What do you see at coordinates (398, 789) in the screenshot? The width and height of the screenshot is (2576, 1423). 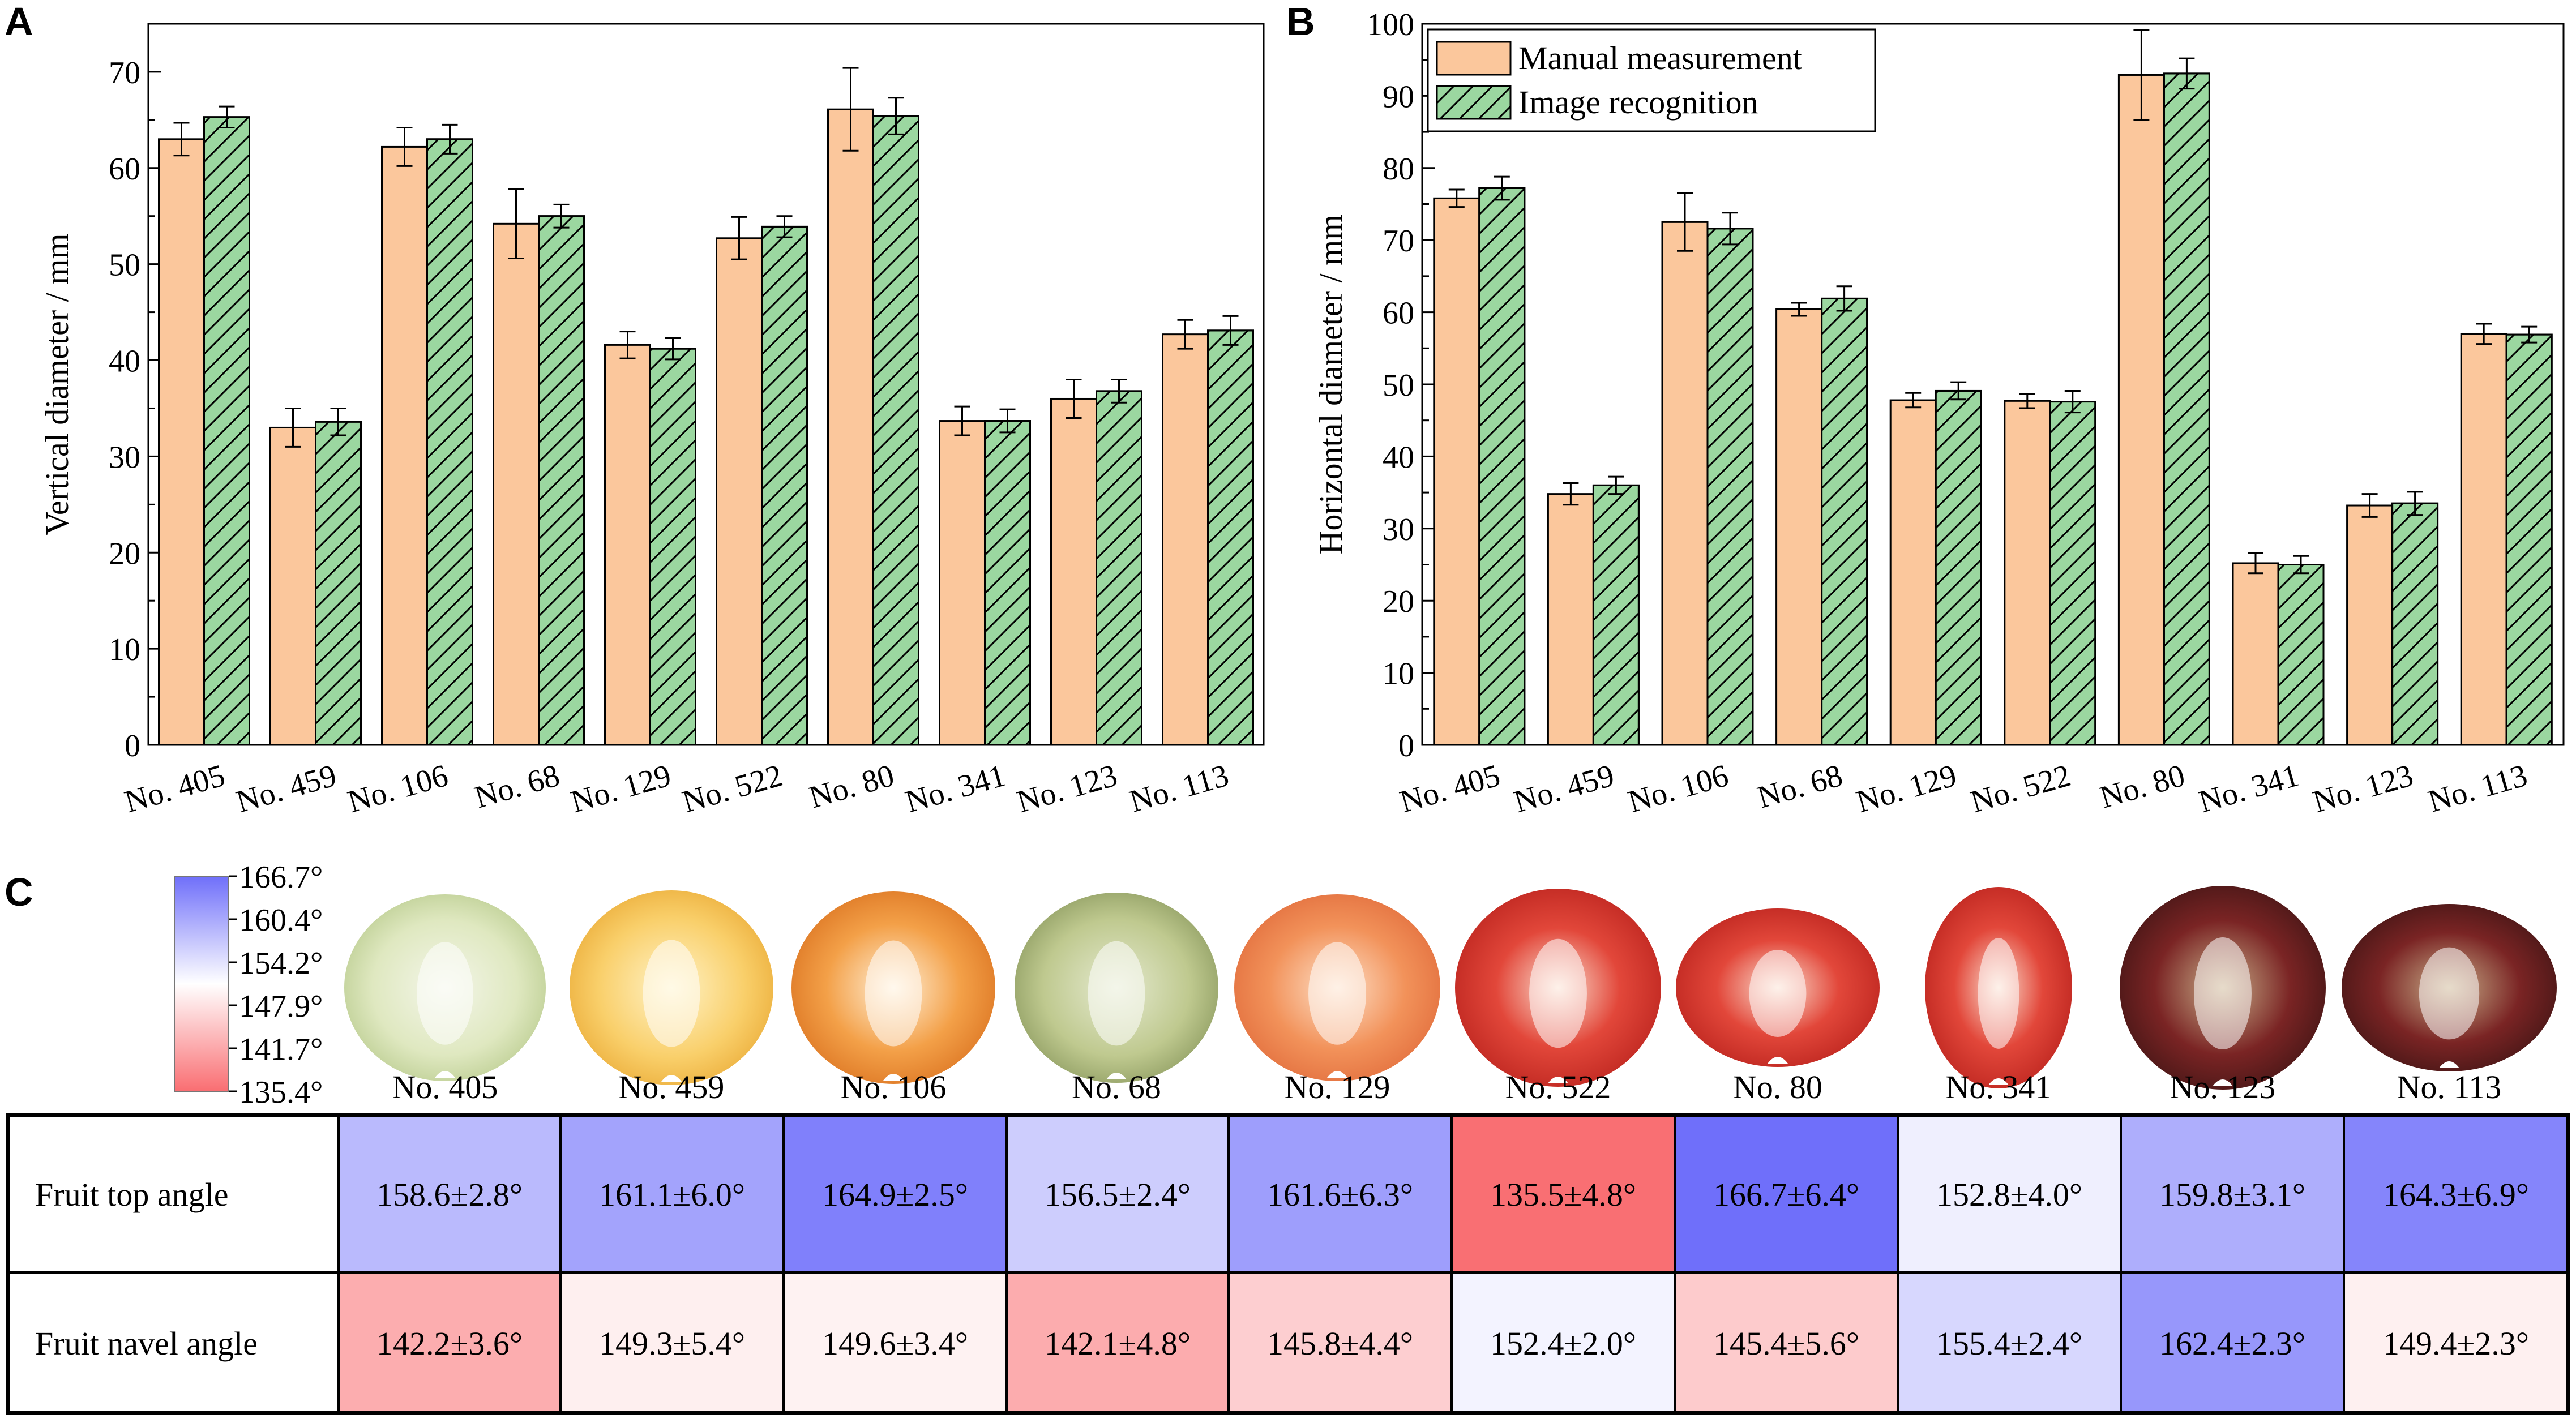 I see `x-tick-label: No. 106` at bounding box center [398, 789].